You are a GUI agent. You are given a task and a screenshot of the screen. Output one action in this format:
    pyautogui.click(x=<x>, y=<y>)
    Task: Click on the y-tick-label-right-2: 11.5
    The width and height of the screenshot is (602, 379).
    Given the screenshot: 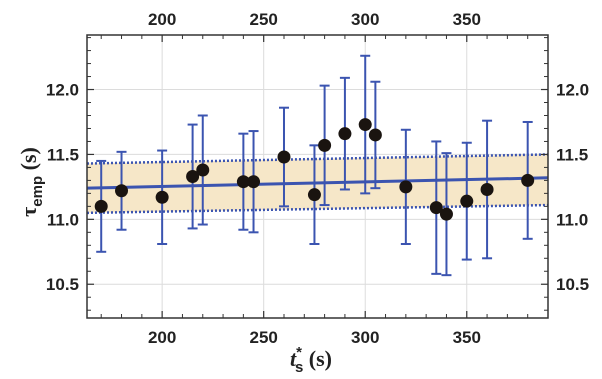 What is the action you would take?
    pyautogui.click(x=572, y=154)
    